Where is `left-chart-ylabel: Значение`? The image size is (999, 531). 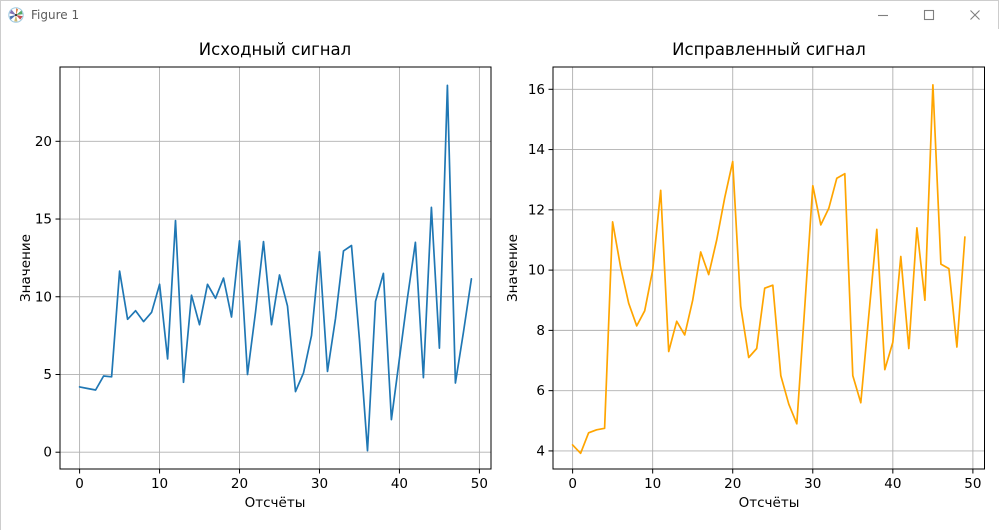 left-chart-ylabel: Значение is located at coordinates (26, 268).